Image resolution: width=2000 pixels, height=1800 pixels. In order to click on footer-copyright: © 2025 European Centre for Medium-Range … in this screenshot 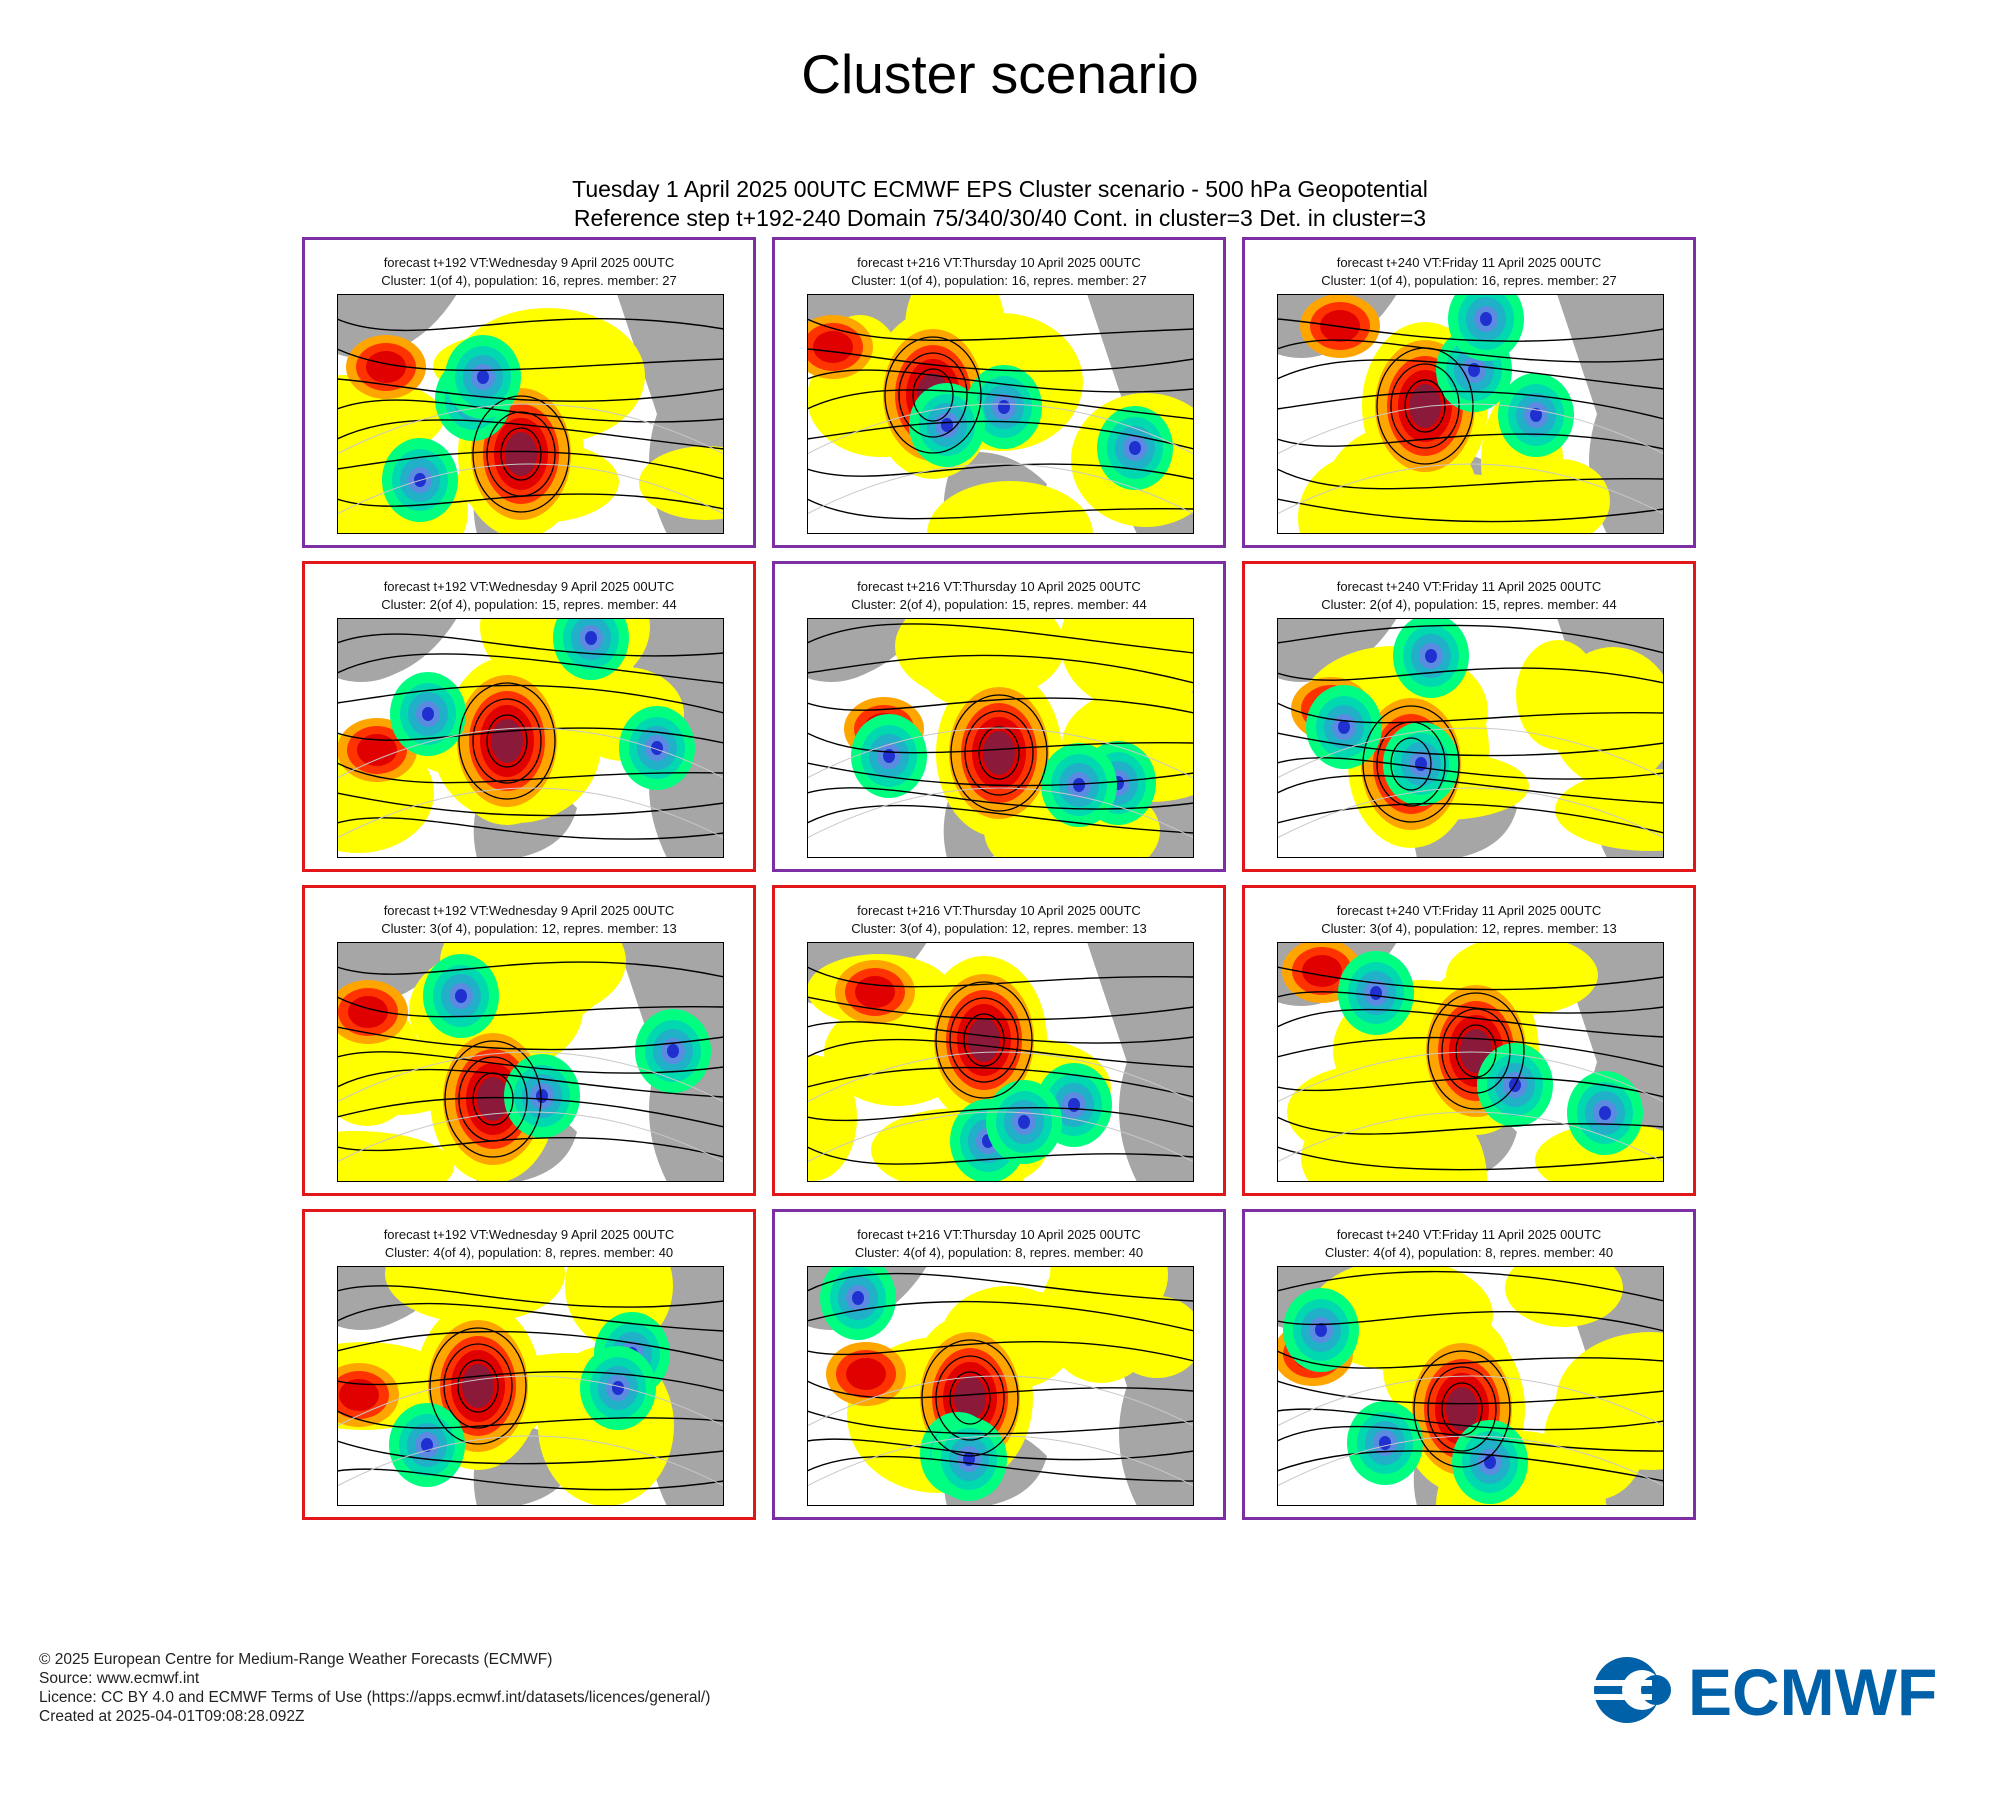, I will do `click(296, 1659)`.